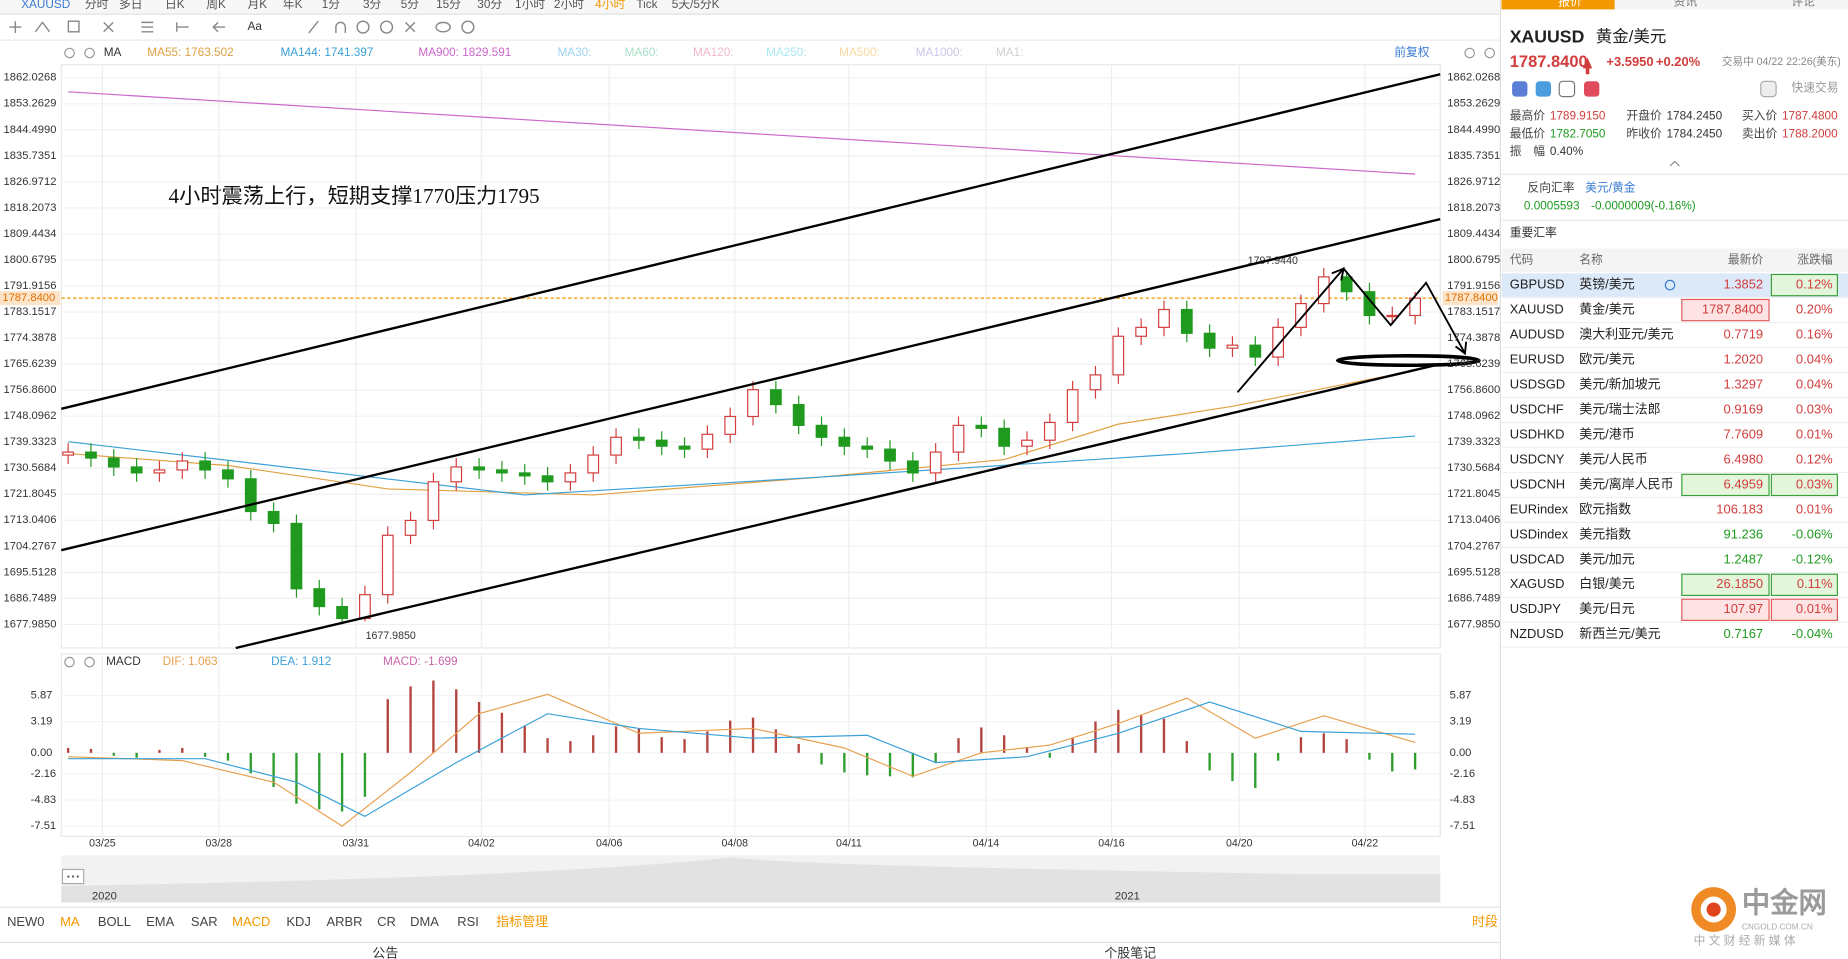 The height and width of the screenshot is (959, 1848). I want to click on delete-tool, so click(410, 27).